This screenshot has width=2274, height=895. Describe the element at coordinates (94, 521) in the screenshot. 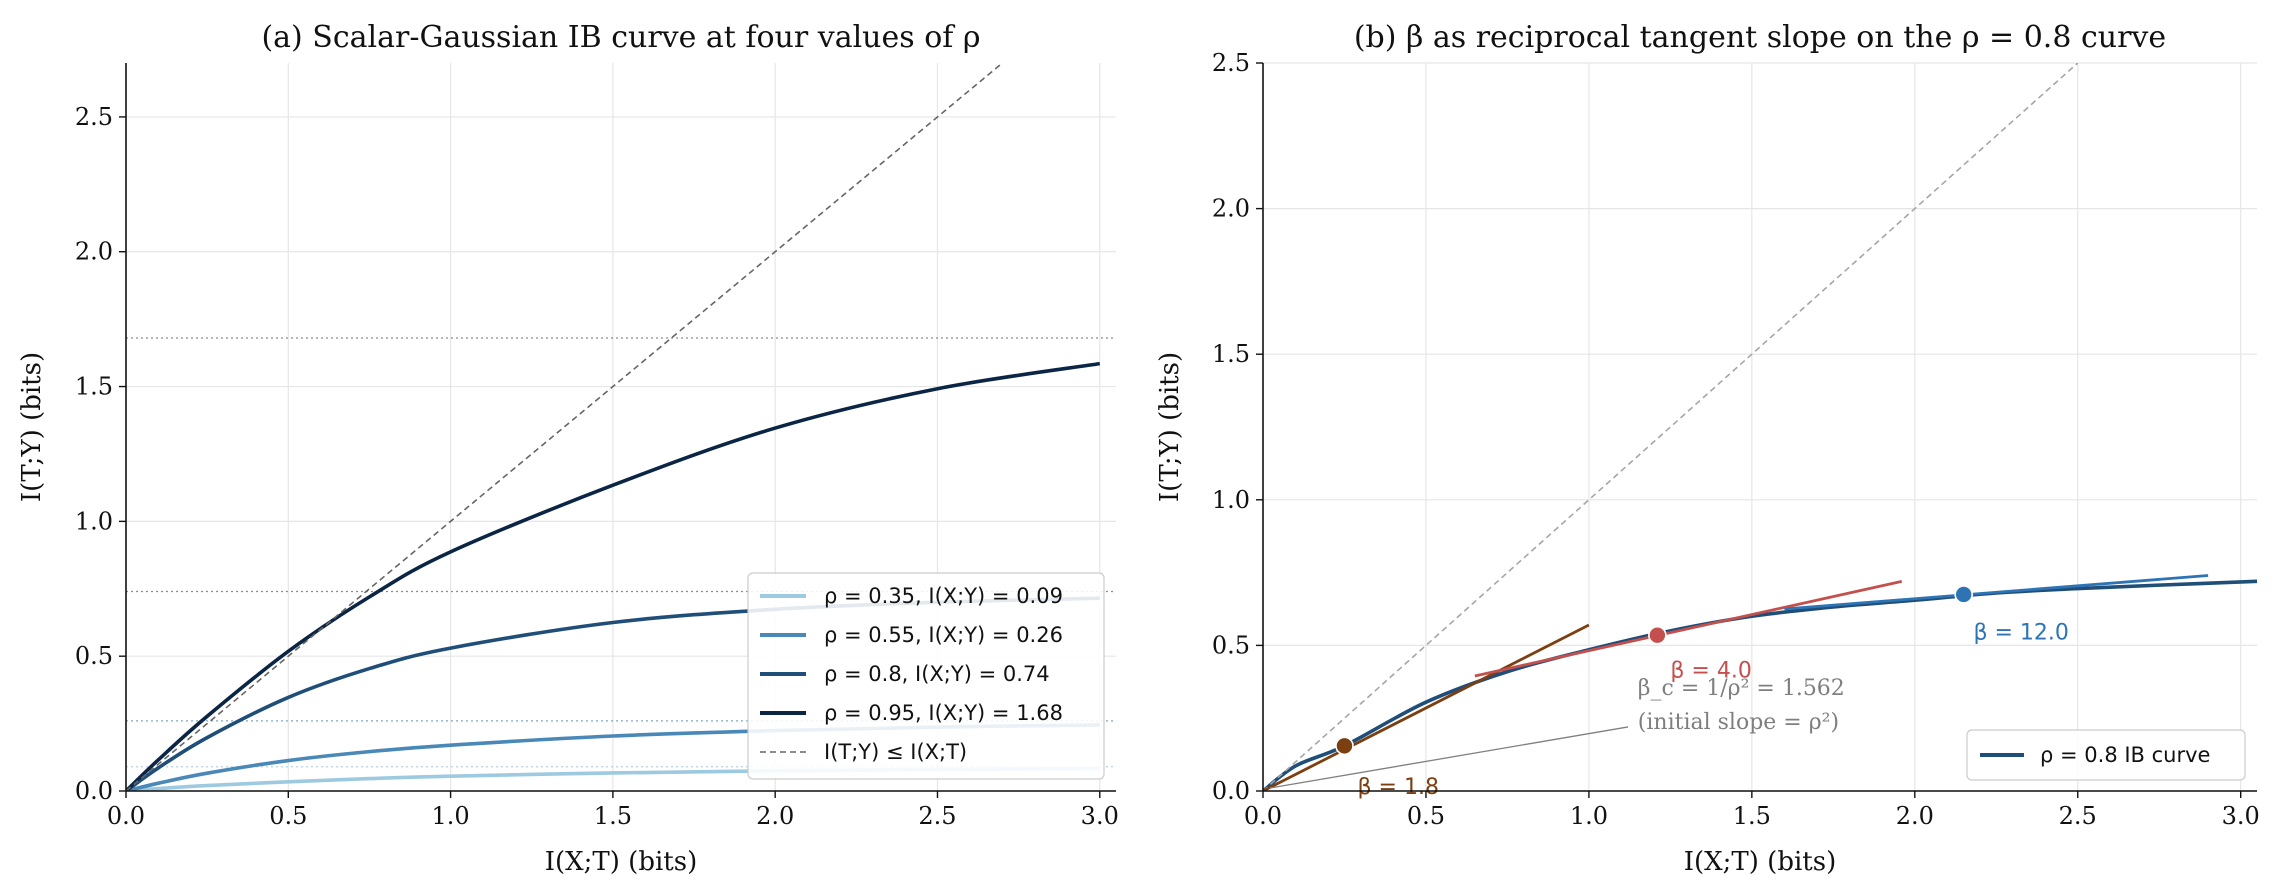

I see `panel-a-y-tick-label: 1.0` at that location.